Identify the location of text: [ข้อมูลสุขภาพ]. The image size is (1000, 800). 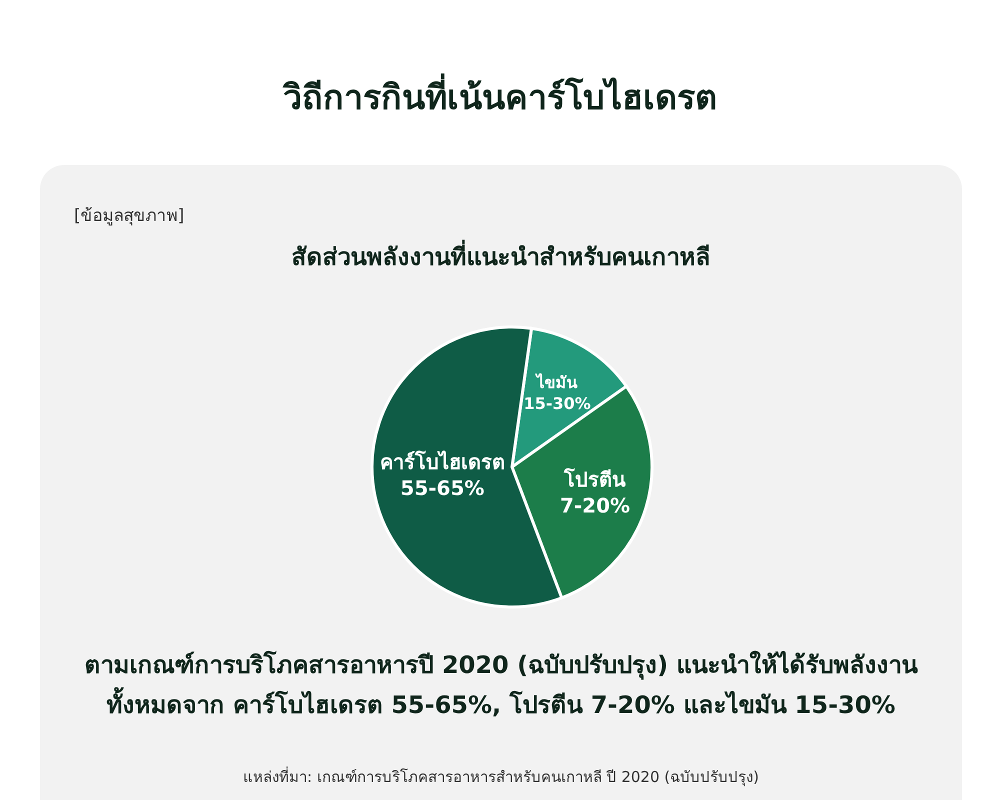
(129, 216).